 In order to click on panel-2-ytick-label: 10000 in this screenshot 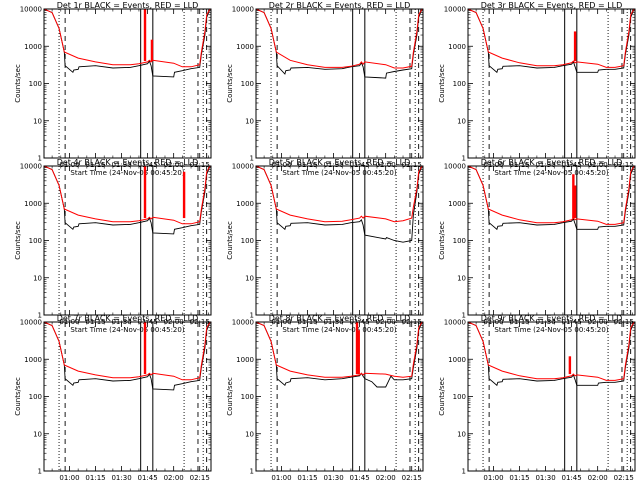, I will do `click(243, 10)`.